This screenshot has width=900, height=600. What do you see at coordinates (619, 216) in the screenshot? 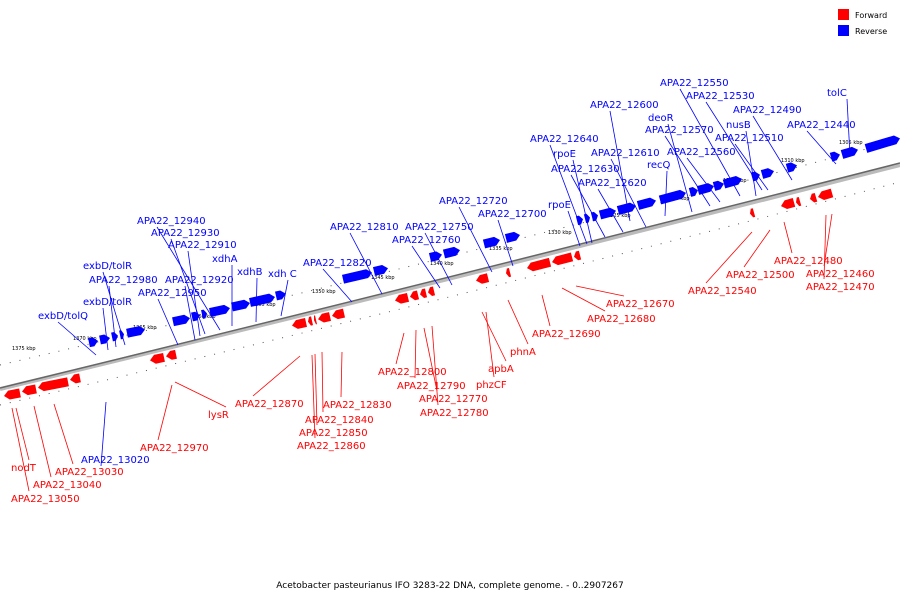
I see `scale-tick-label: 1325 kbp` at bounding box center [619, 216].